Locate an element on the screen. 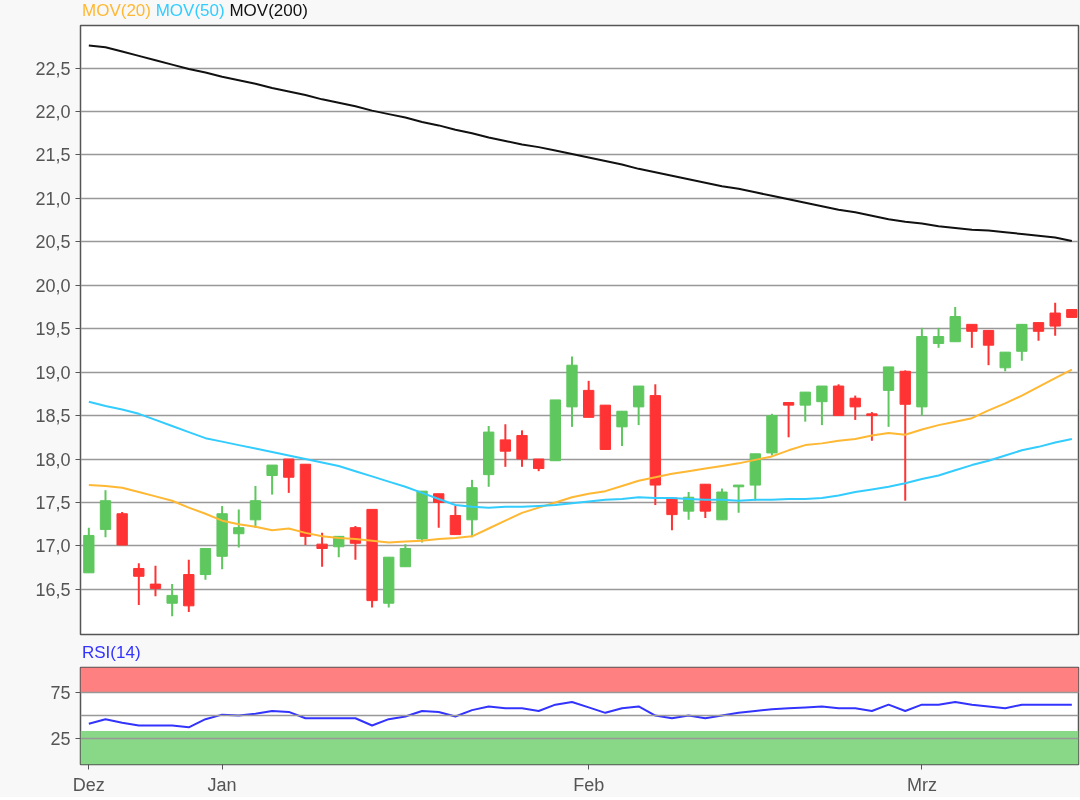 The height and width of the screenshot is (800, 1080). y-tick-label: 21,5 is located at coordinates (53, 155).